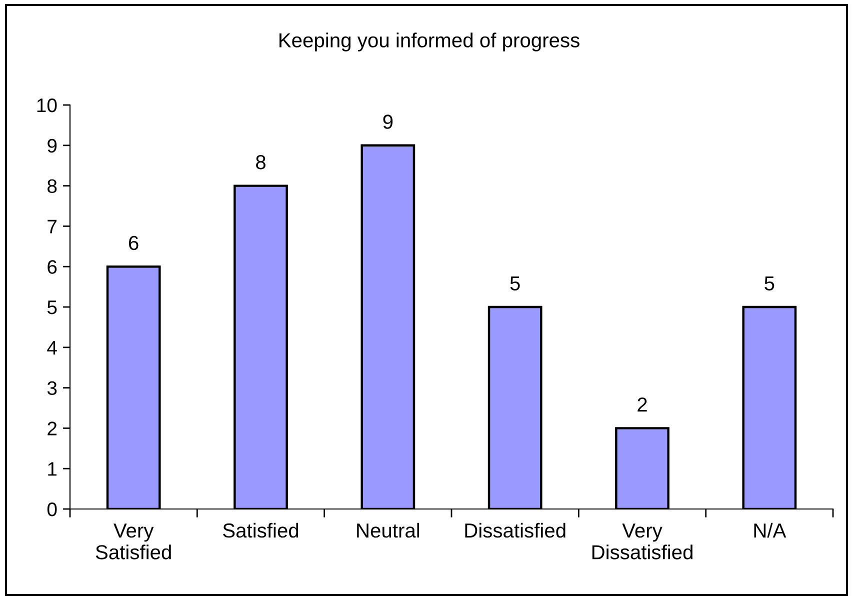  I want to click on y-tick-label: 4, so click(52, 347).